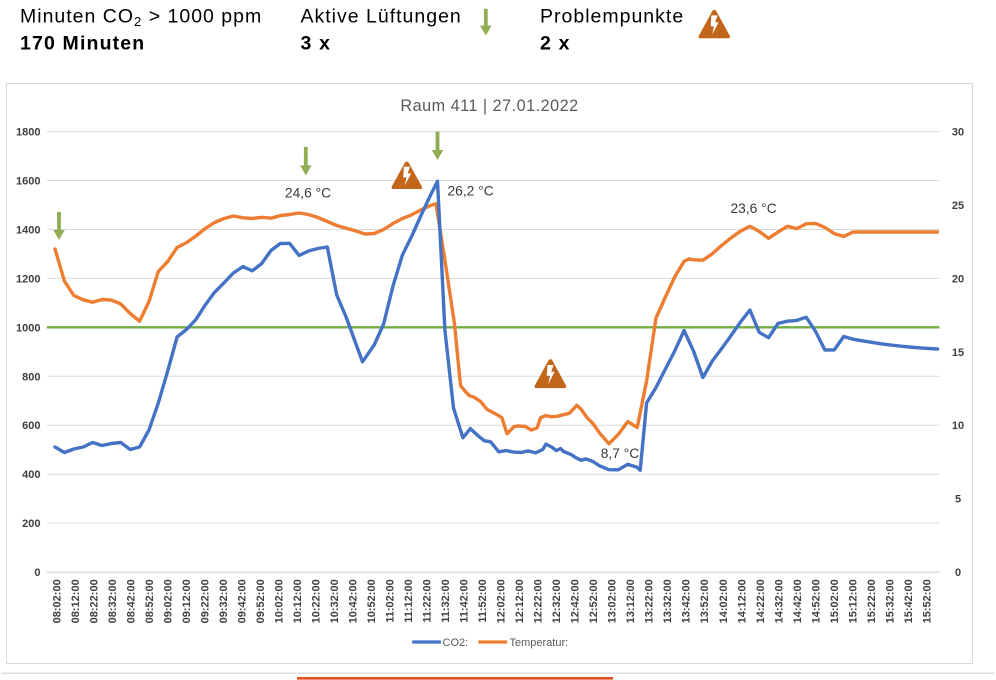 The image size is (996, 680). I want to click on svg-text: 08:02:00, so click(57, 601).